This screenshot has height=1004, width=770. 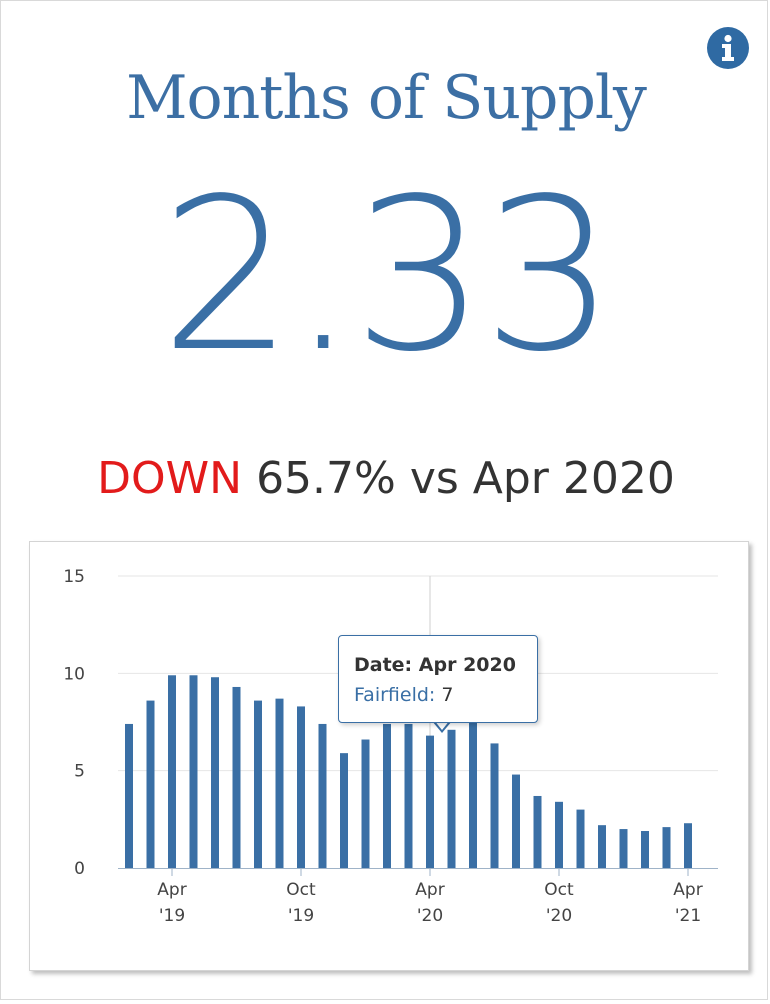 I want to click on tooltip-series-label: Fairfield:, so click(x=395, y=695).